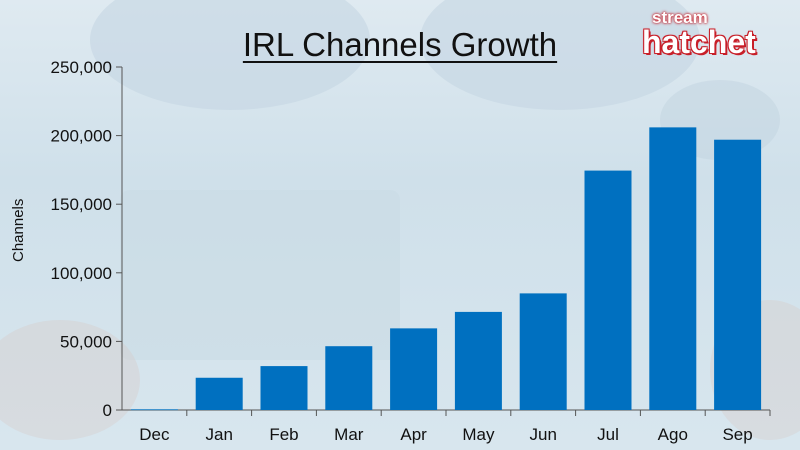 Image resolution: width=800 pixels, height=450 pixels. I want to click on bar-ago, so click(673, 269).